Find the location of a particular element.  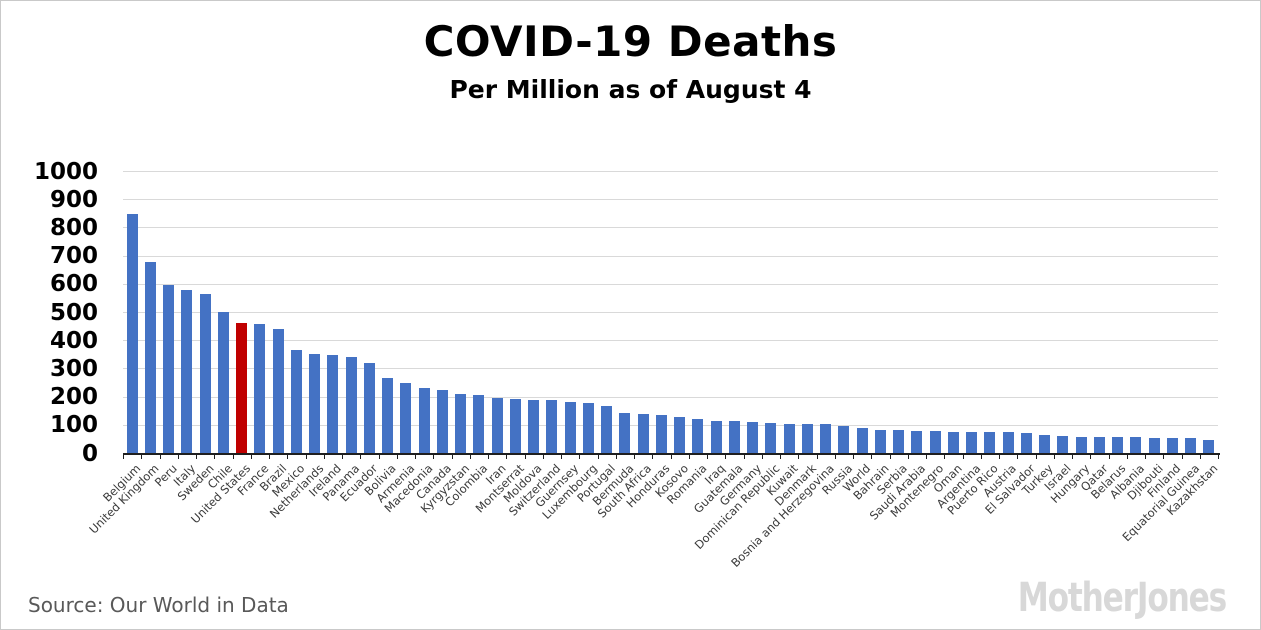

x-axis-line is located at coordinates (671, 453).